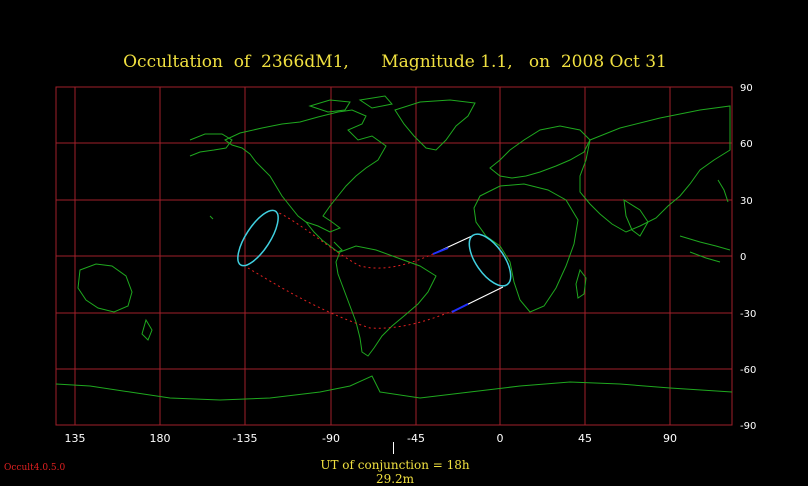 This screenshot has width=808, height=486. I want to click on lon-tick-0: 0, so click(500, 438).